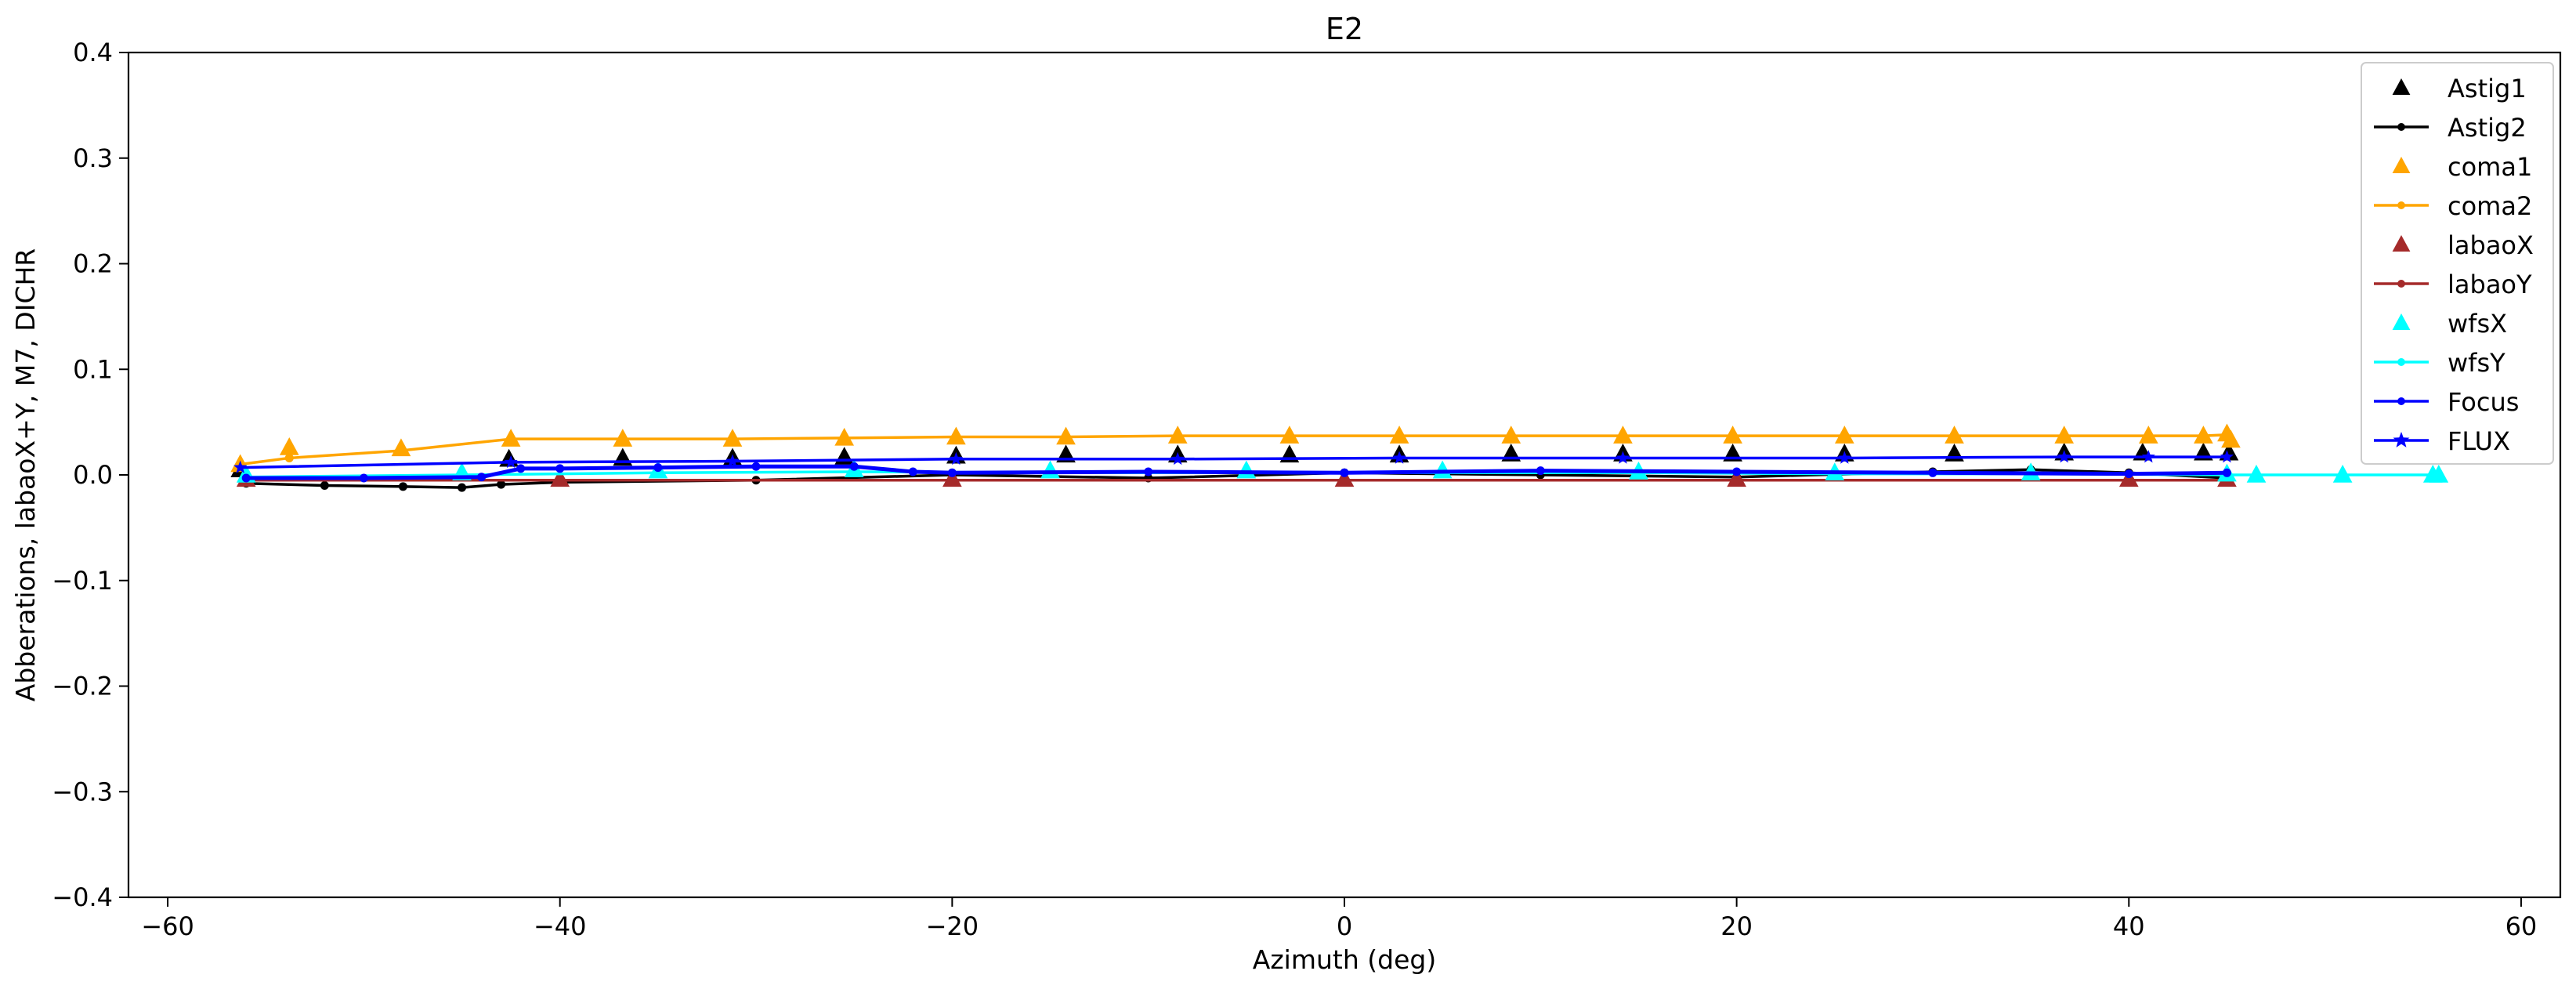  What do you see at coordinates (93, 475) in the screenshot?
I see `y-tick-label: 0.0` at bounding box center [93, 475].